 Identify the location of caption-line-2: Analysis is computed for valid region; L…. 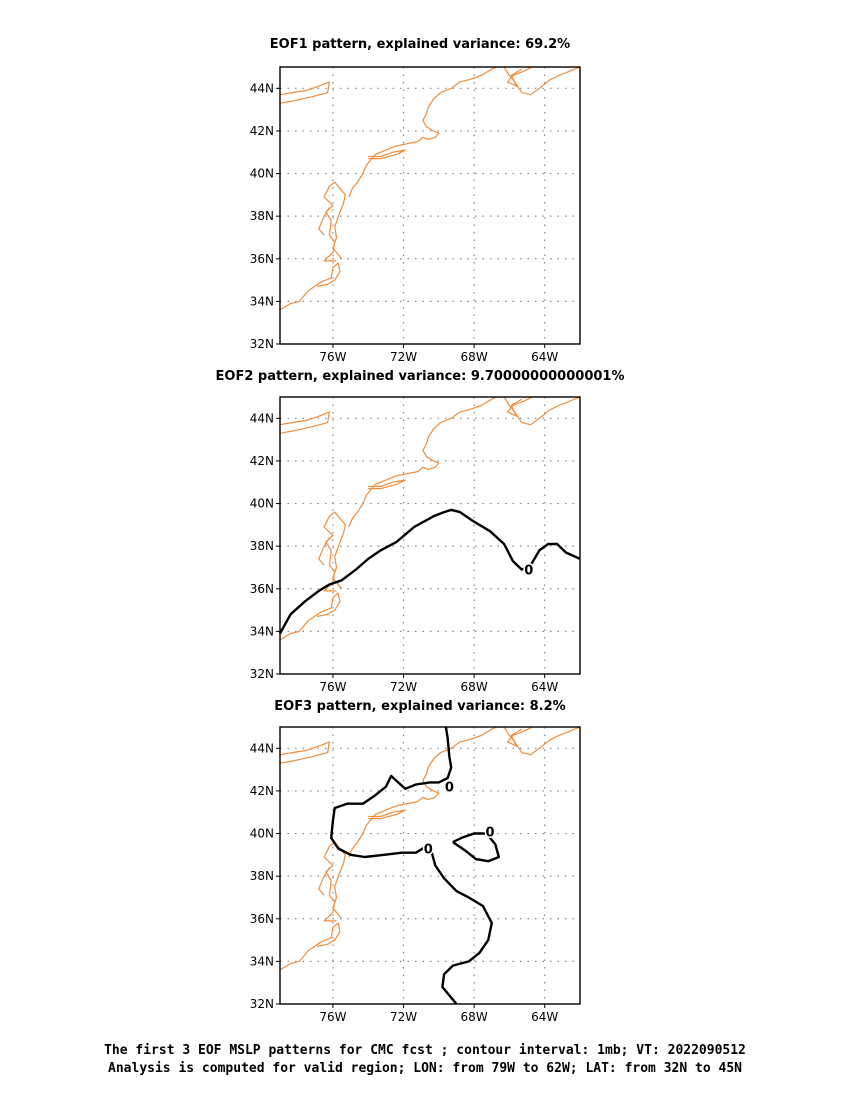
(425, 1068).